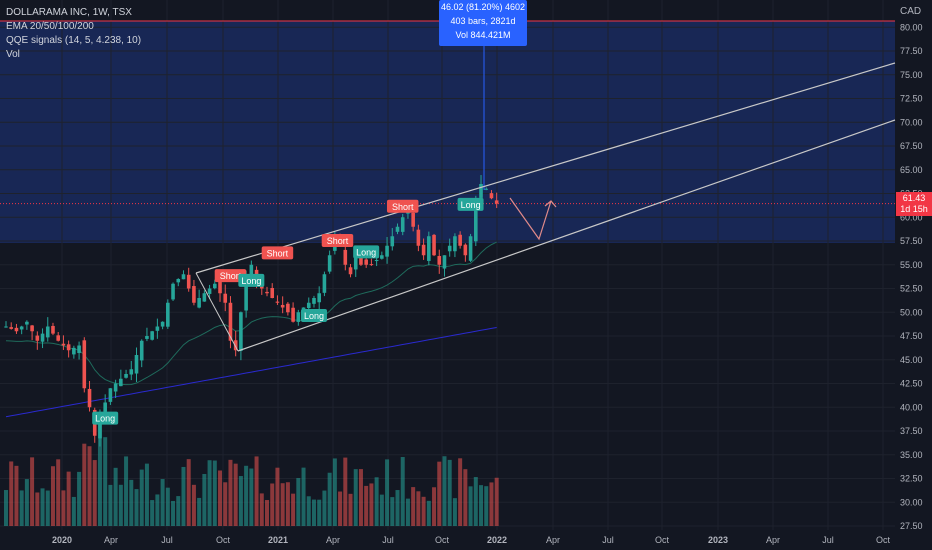  What do you see at coordinates (217, 312) in the screenshot?
I see `channel-left-edge` at bounding box center [217, 312].